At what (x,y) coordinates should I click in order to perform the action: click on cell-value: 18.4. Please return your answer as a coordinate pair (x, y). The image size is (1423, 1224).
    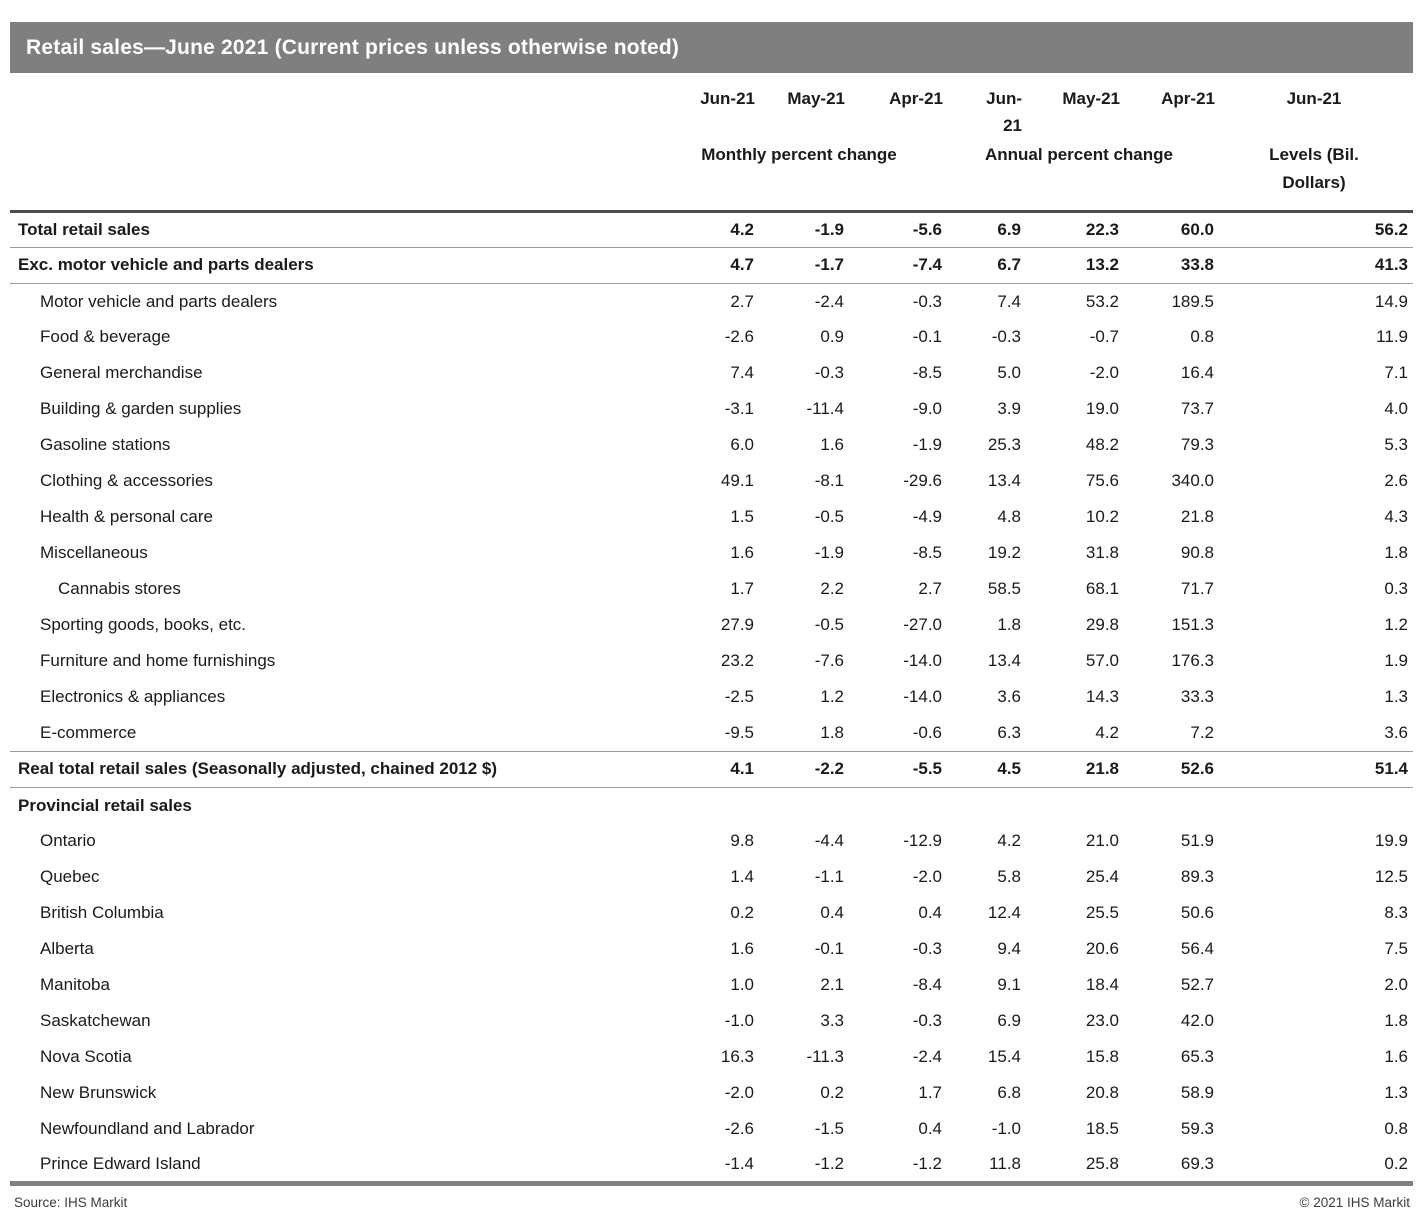
    Looking at the image, I should click on (1102, 985).